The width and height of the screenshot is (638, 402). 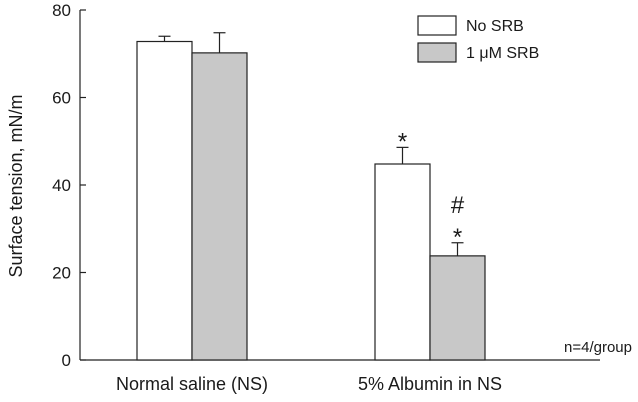 I want to click on legend: No SRB 1 μM SRB, so click(x=478, y=39).